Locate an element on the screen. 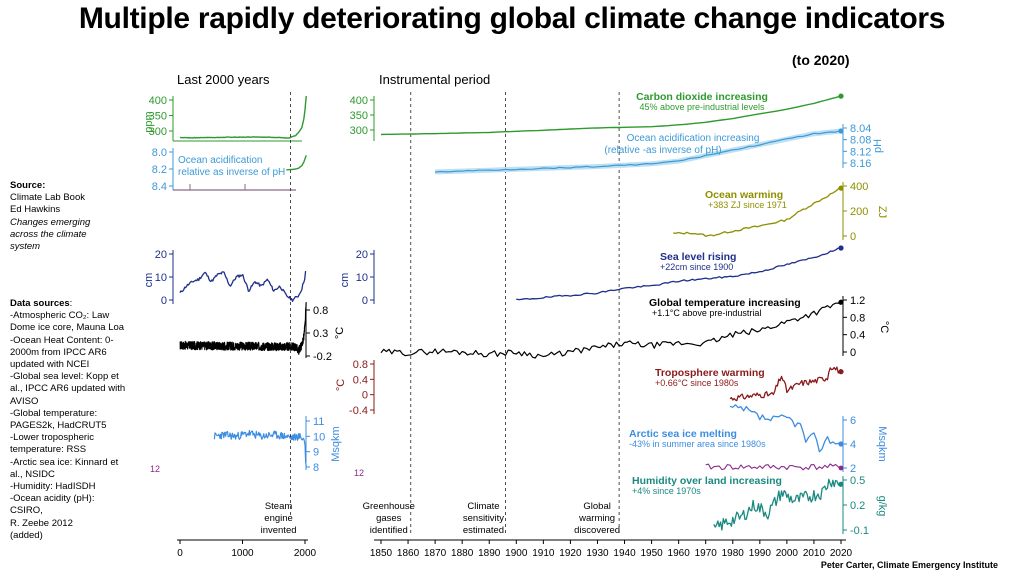 The height and width of the screenshot is (576, 1024). ph-label: Ocean acidification is located at coordinates (220, 160).